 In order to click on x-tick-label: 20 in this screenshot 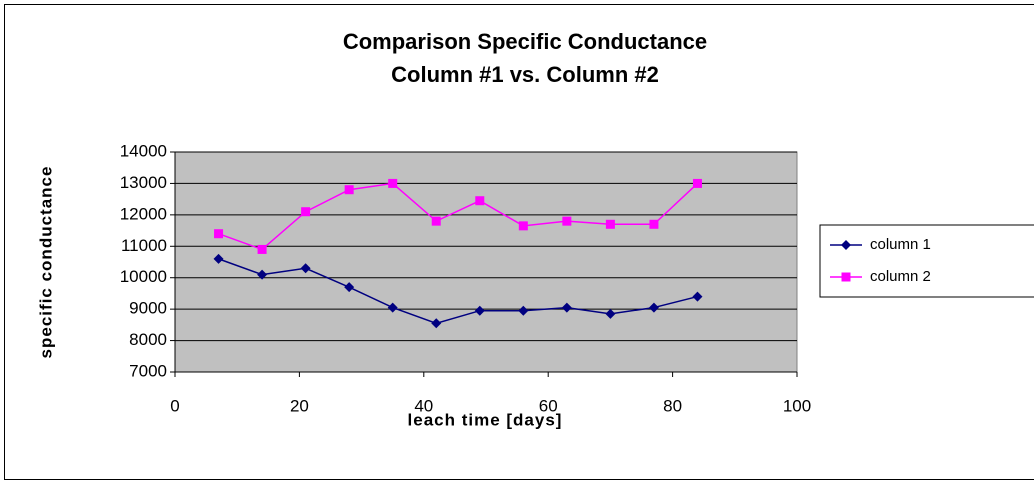, I will do `click(299, 405)`.